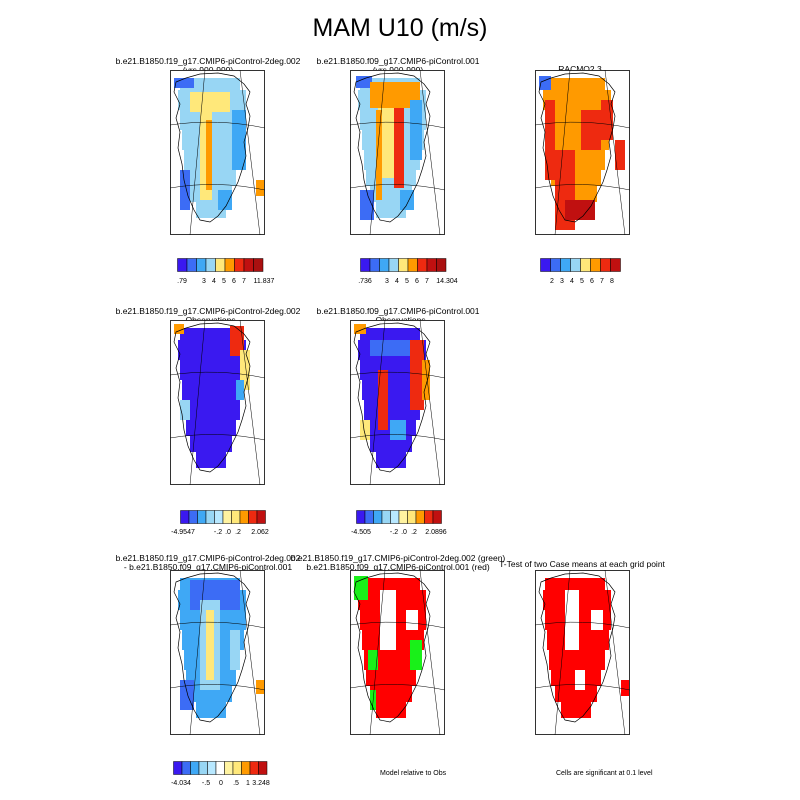 The height and width of the screenshot is (800, 800). I want to click on tick-label: 14.304, so click(447, 281).